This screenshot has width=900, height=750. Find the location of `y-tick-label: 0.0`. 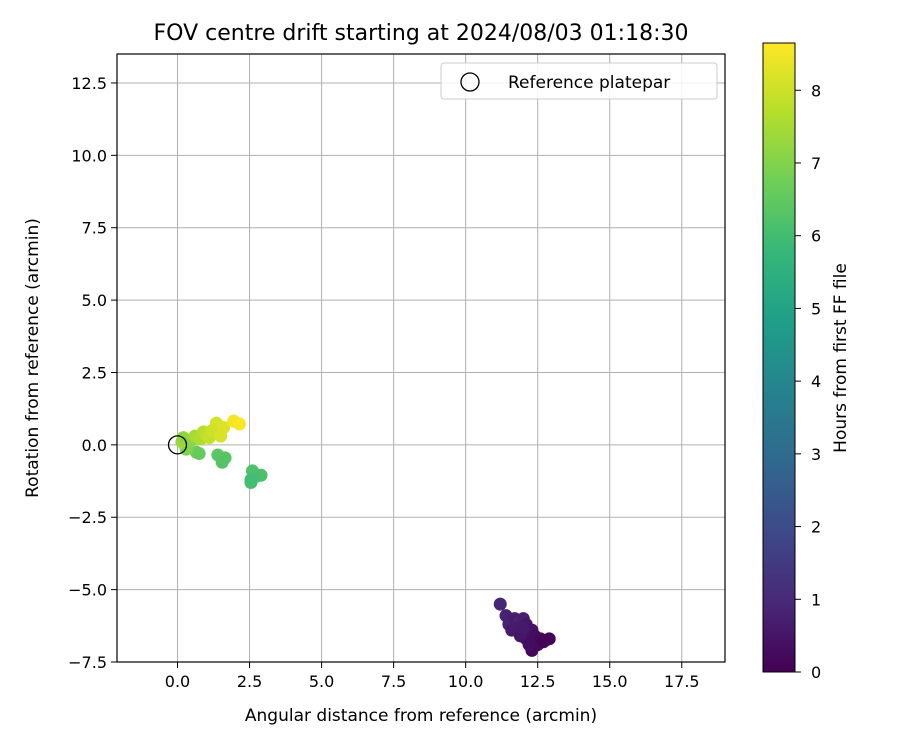

y-tick-label: 0.0 is located at coordinates (94, 445).